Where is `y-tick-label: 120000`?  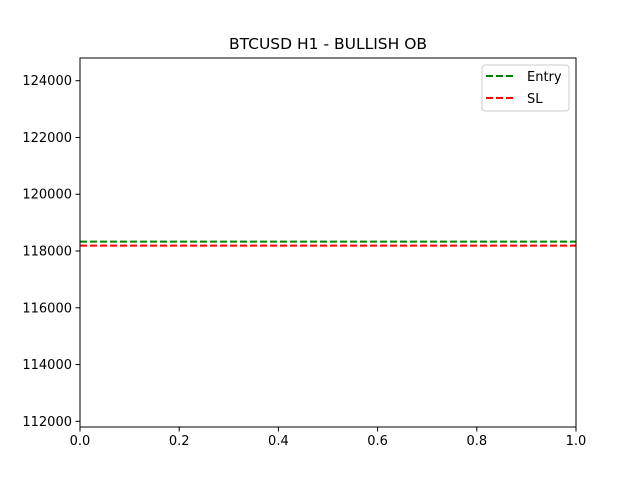
y-tick-label: 120000 is located at coordinates (47, 195).